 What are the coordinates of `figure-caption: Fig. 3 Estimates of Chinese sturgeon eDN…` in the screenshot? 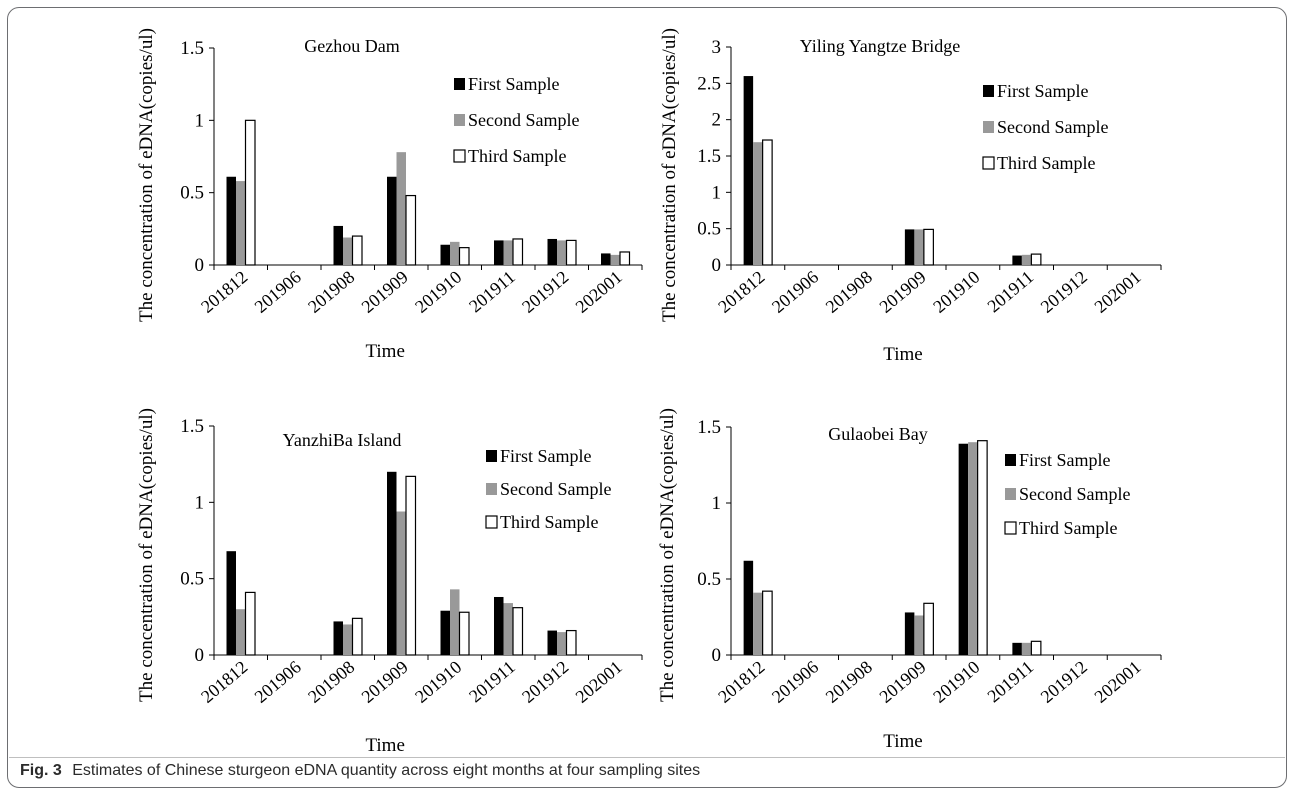 It's located at (650, 773).